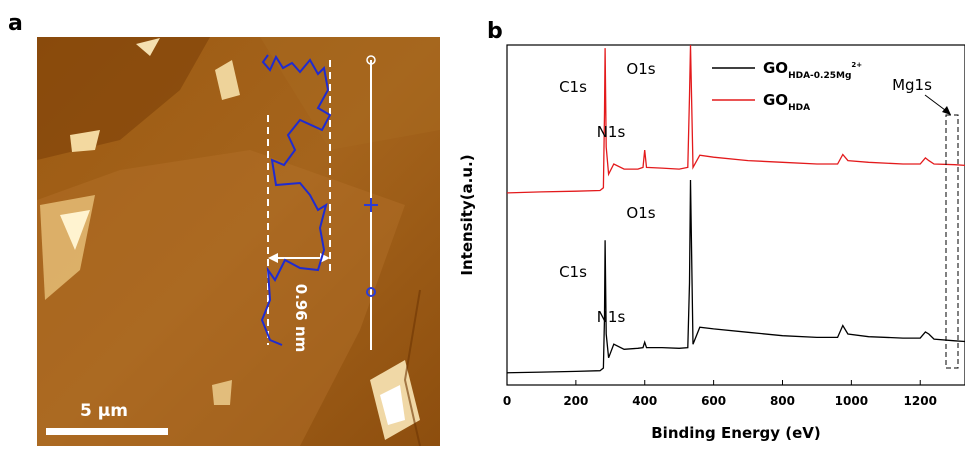  What do you see at coordinates (301, 318) in the screenshot?
I see `height-label: 0.96 nm` at bounding box center [301, 318].